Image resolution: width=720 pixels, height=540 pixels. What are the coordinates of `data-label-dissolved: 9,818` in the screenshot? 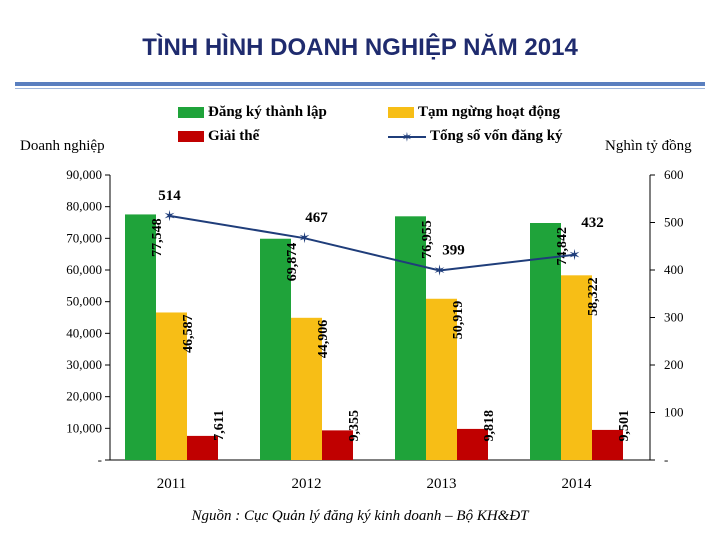 It's located at (489, 426).